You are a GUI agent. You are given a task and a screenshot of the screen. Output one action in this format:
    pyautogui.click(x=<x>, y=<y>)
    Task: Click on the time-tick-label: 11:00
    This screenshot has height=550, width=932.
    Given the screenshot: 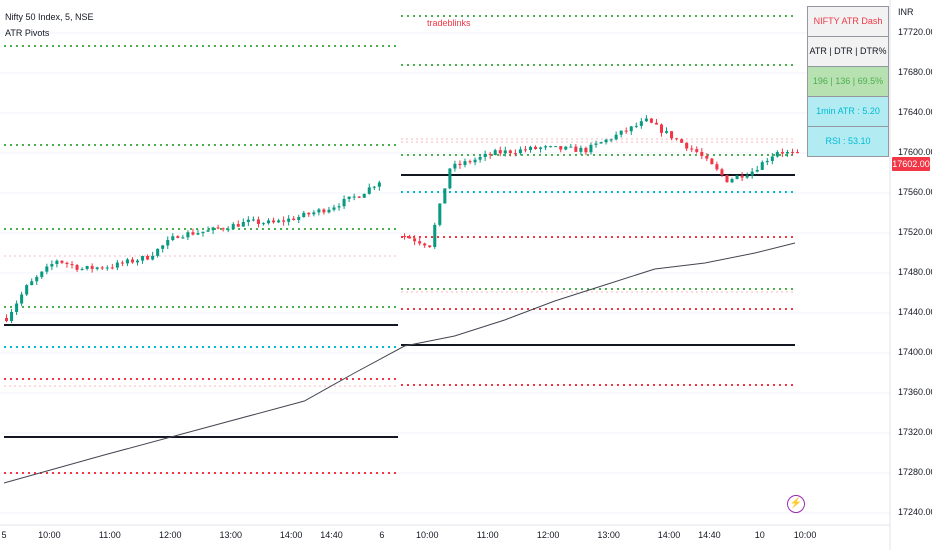 What is the action you would take?
    pyautogui.click(x=109, y=535)
    